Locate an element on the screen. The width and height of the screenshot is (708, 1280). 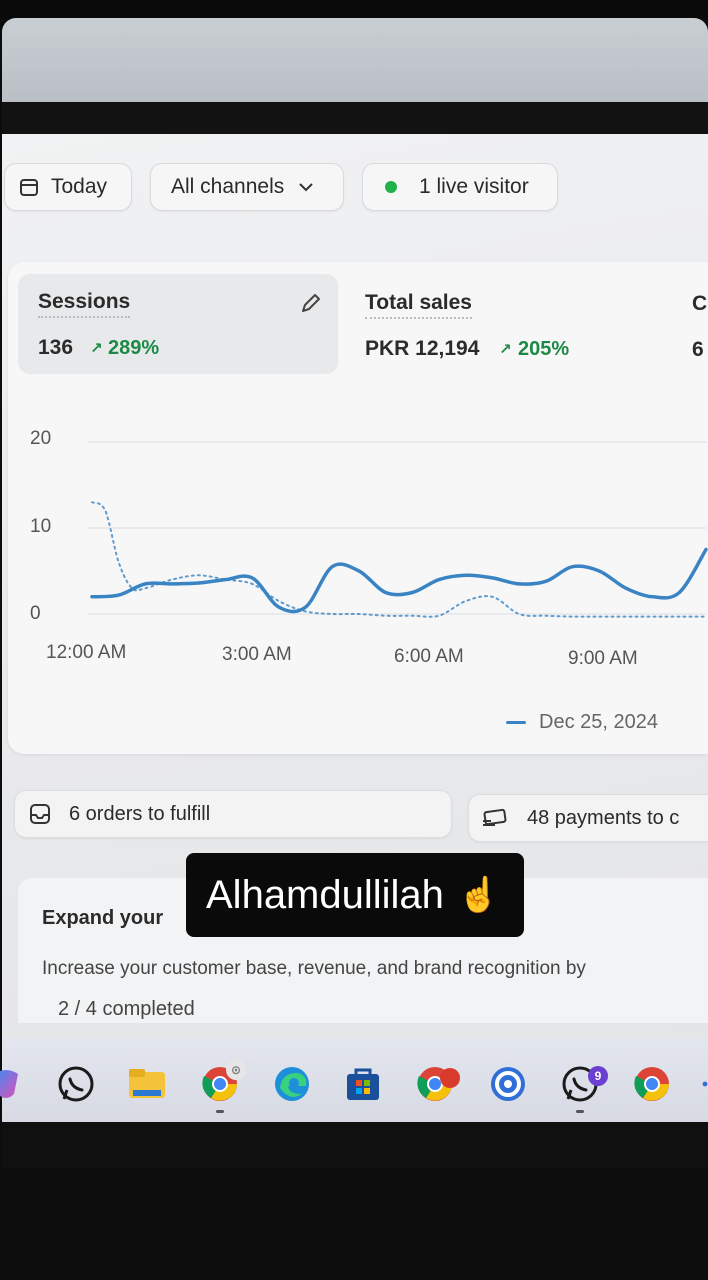
notification-badge: 9 is located at coordinates (598, 1076).